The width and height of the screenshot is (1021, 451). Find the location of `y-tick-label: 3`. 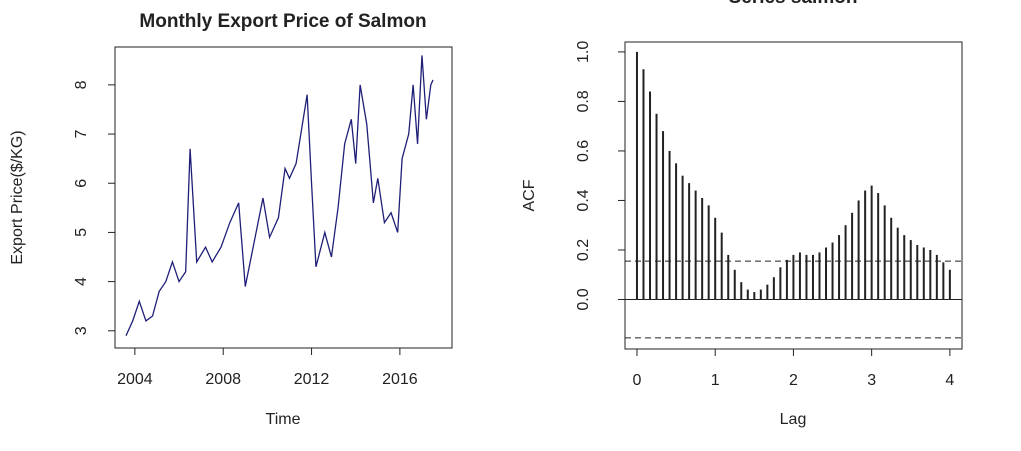

y-tick-label: 3 is located at coordinates (81, 330).